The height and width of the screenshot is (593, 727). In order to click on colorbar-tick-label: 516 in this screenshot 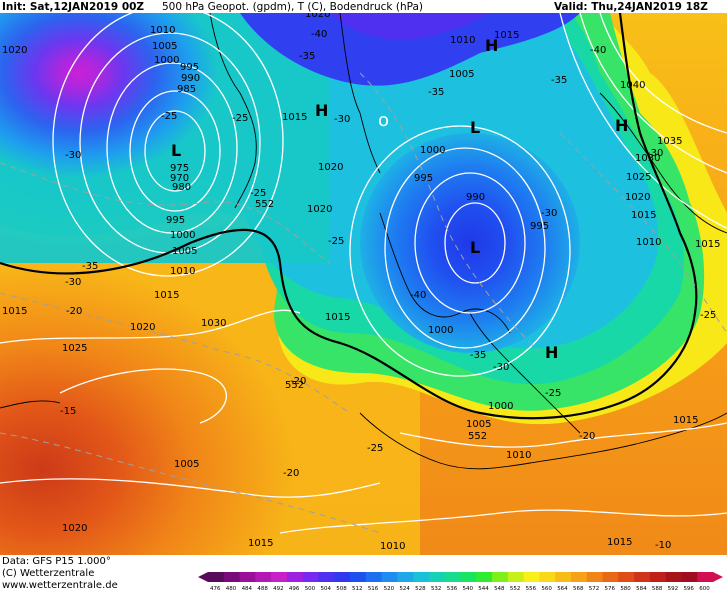, I will do `click(373, 589)`.